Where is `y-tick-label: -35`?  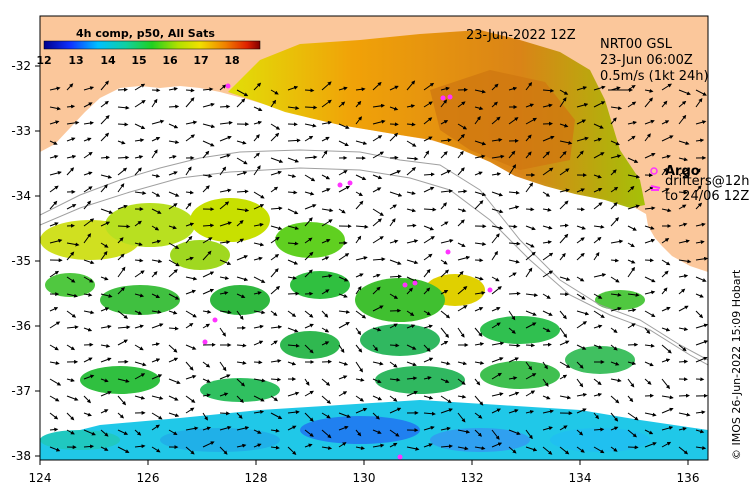
y-tick-label: -35 is located at coordinates (21, 261).